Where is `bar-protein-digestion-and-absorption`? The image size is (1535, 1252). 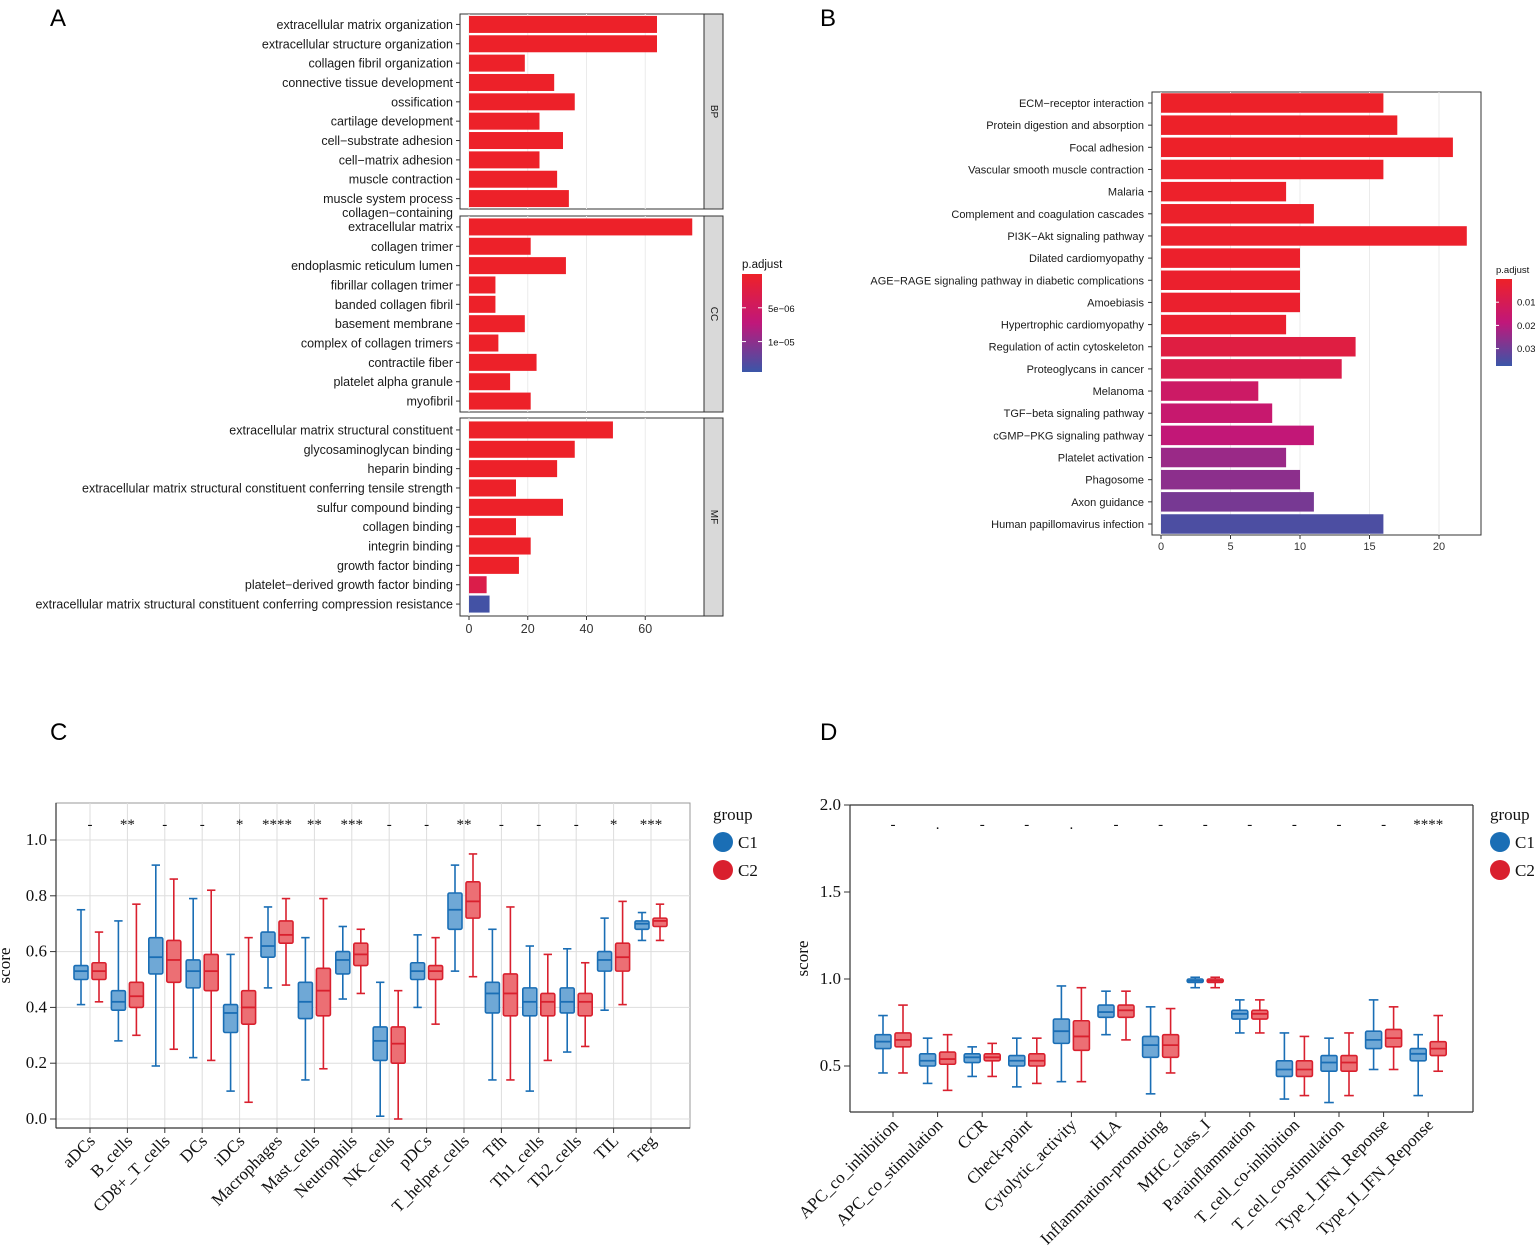
bar-protein-digestion-and-absorption is located at coordinates (1279, 125).